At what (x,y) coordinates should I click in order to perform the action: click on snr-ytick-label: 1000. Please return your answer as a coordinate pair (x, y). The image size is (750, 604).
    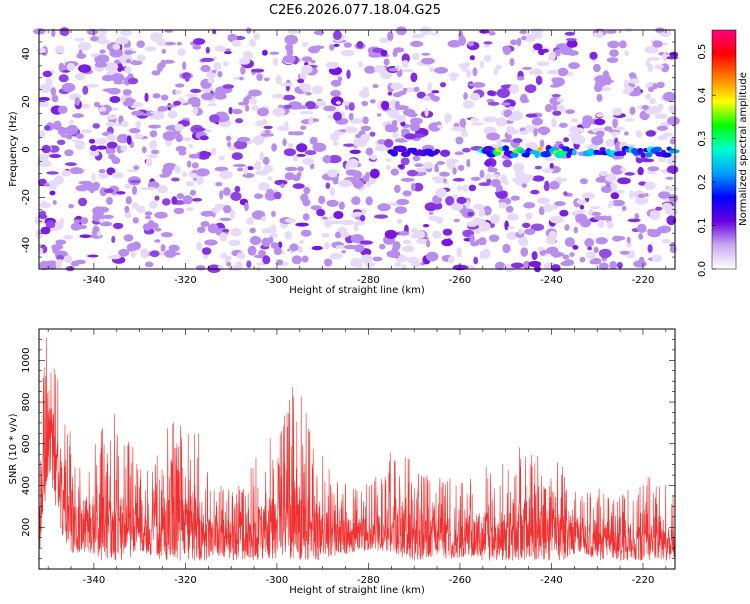
    Looking at the image, I should click on (26, 360).